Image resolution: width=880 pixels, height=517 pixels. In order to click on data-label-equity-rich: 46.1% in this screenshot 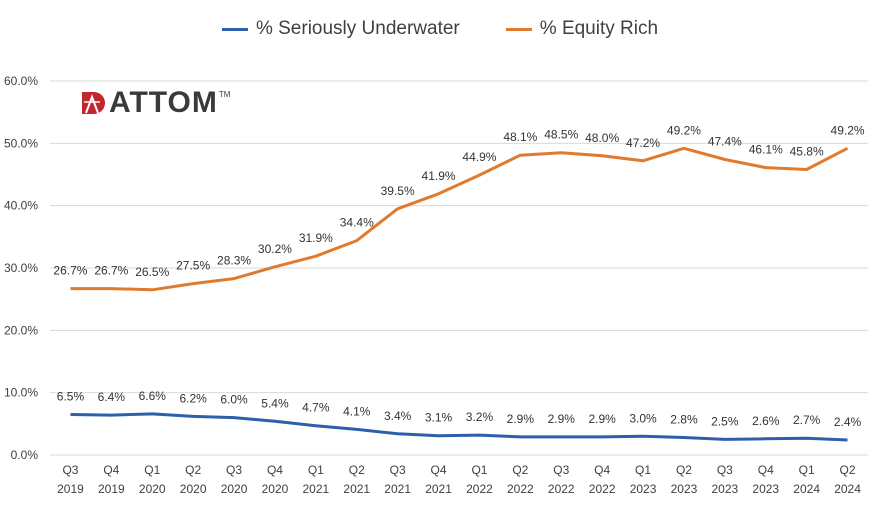, I will do `click(766, 150)`.